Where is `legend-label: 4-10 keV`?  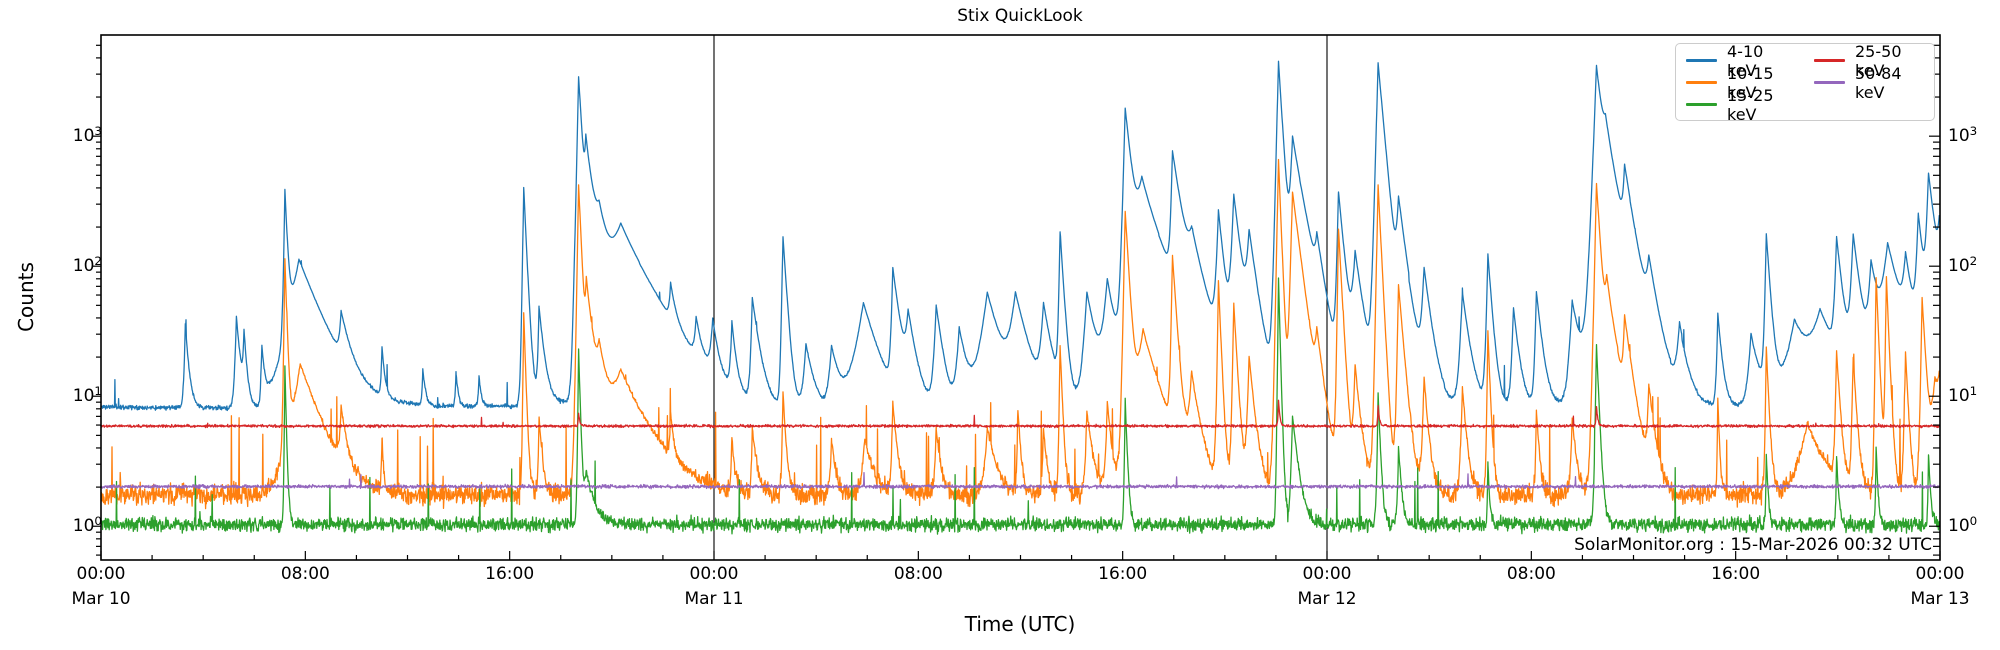 legend-label: 4-10 keV is located at coordinates (1745, 60).